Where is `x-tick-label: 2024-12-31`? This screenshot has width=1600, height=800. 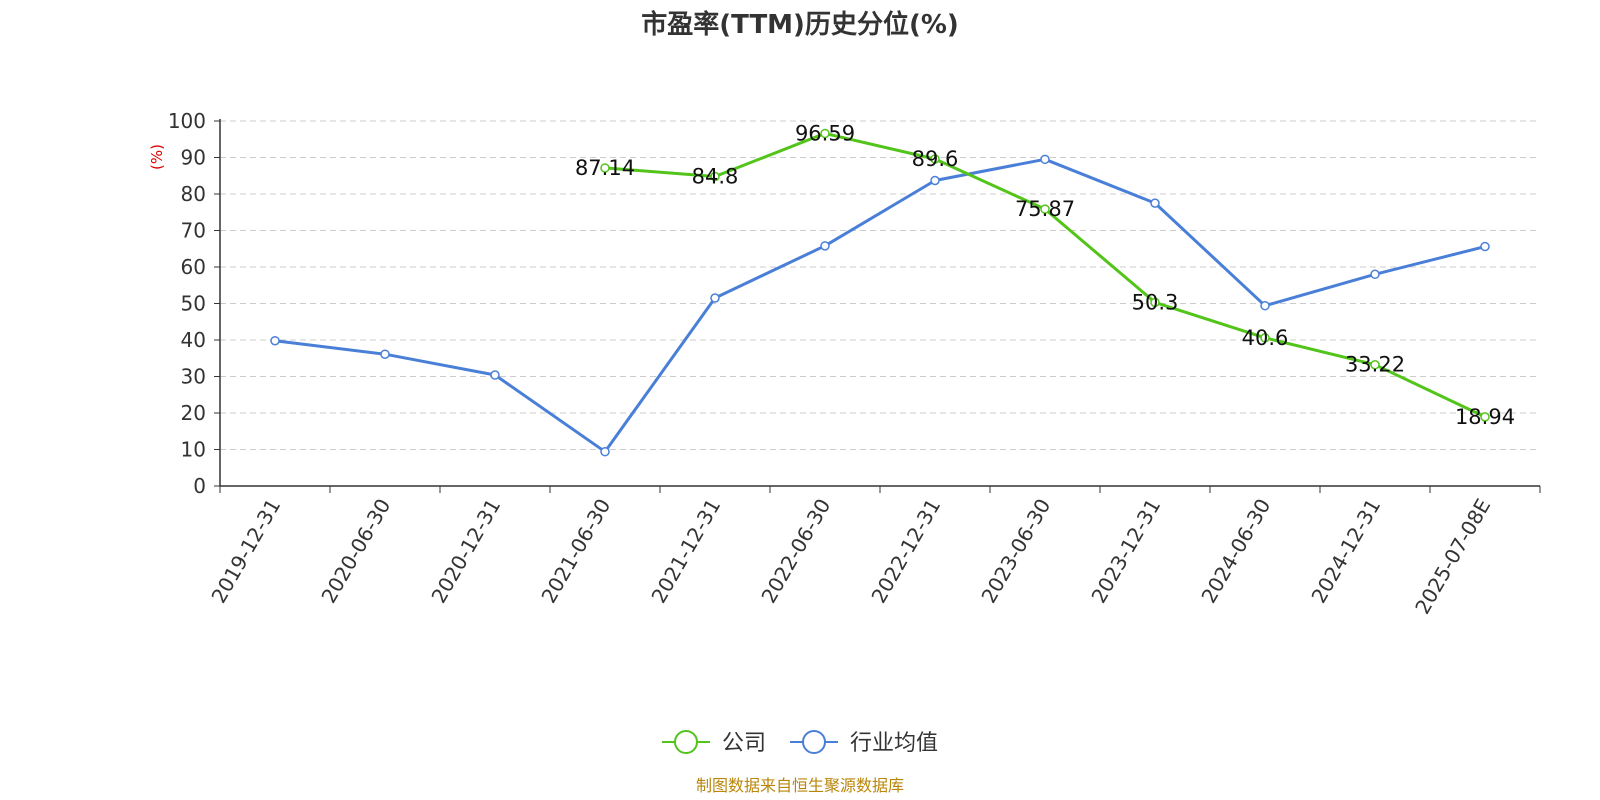
x-tick-label: 2024-12-31 is located at coordinates (1345, 551).